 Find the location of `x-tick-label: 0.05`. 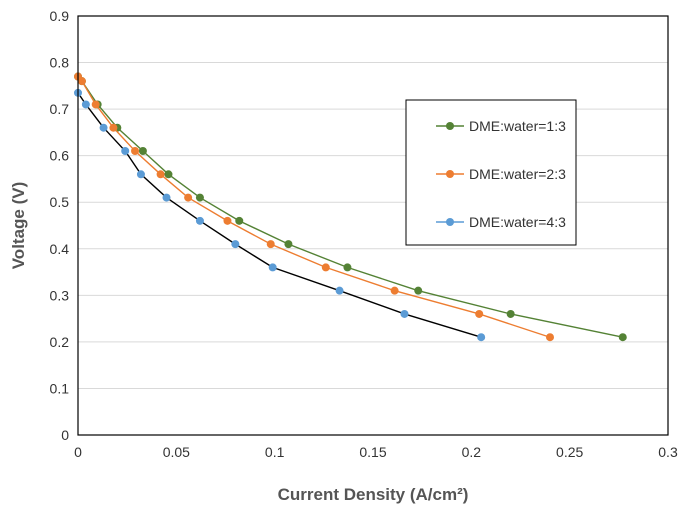

x-tick-label: 0.05 is located at coordinates (176, 452).